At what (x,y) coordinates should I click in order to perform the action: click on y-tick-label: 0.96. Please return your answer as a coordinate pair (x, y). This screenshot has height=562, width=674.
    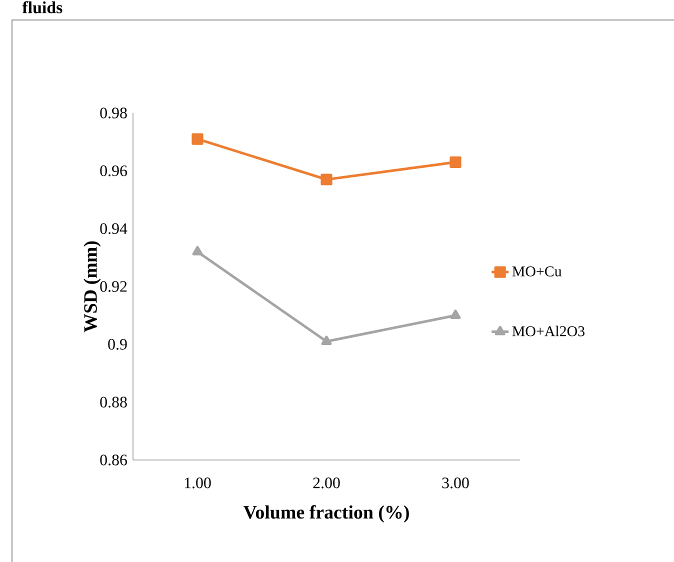
    Looking at the image, I should click on (114, 170).